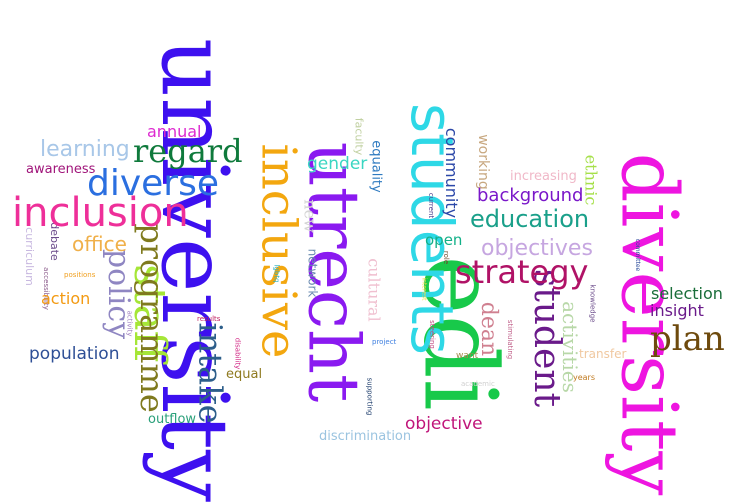 The height and width of the screenshot is (503, 738). I want to click on word-equality: equality, so click(376, 166).